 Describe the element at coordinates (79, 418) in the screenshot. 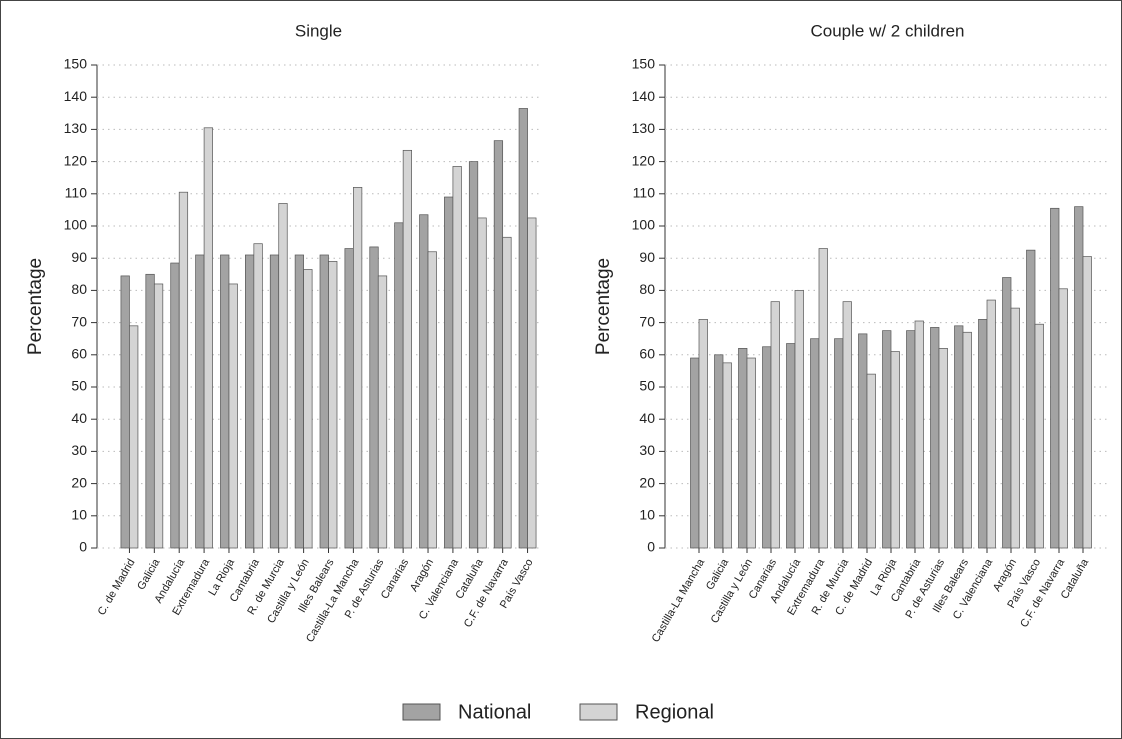

I see `y-tick-label: 40` at that location.